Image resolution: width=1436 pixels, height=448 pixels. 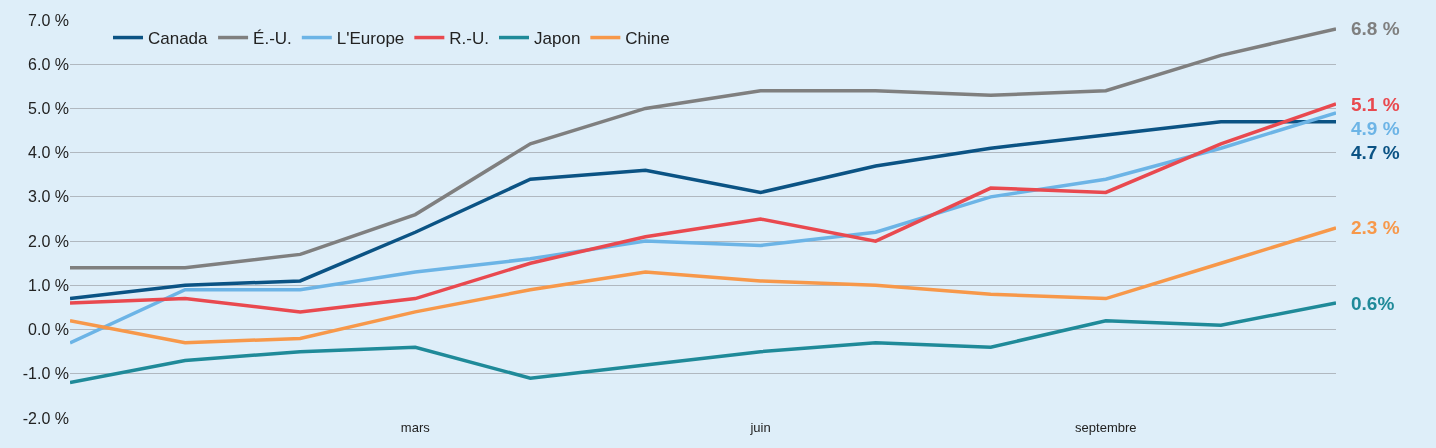 What do you see at coordinates (45, 374) in the screenshot?
I see `y-tick-label: -1.0 %` at bounding box center [45, 374].